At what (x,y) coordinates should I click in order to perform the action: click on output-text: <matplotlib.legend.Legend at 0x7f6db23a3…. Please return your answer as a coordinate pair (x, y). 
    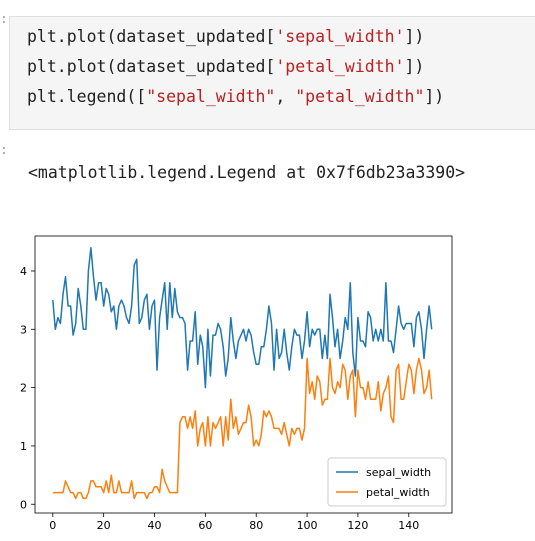
    Looking at the image, I should click on (247, 172).